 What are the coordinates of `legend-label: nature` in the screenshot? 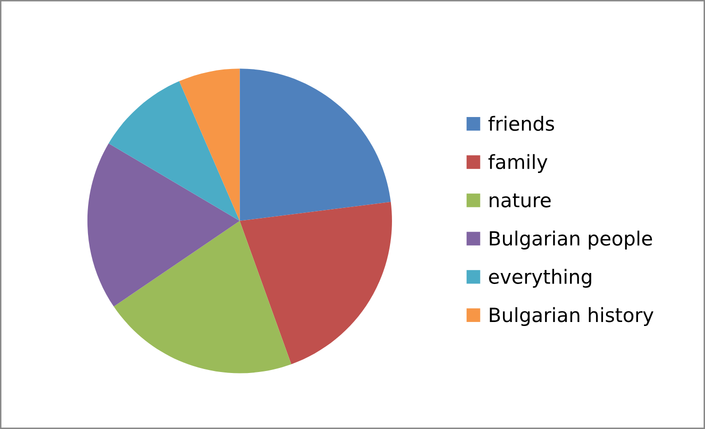 It's located at (520, 201).